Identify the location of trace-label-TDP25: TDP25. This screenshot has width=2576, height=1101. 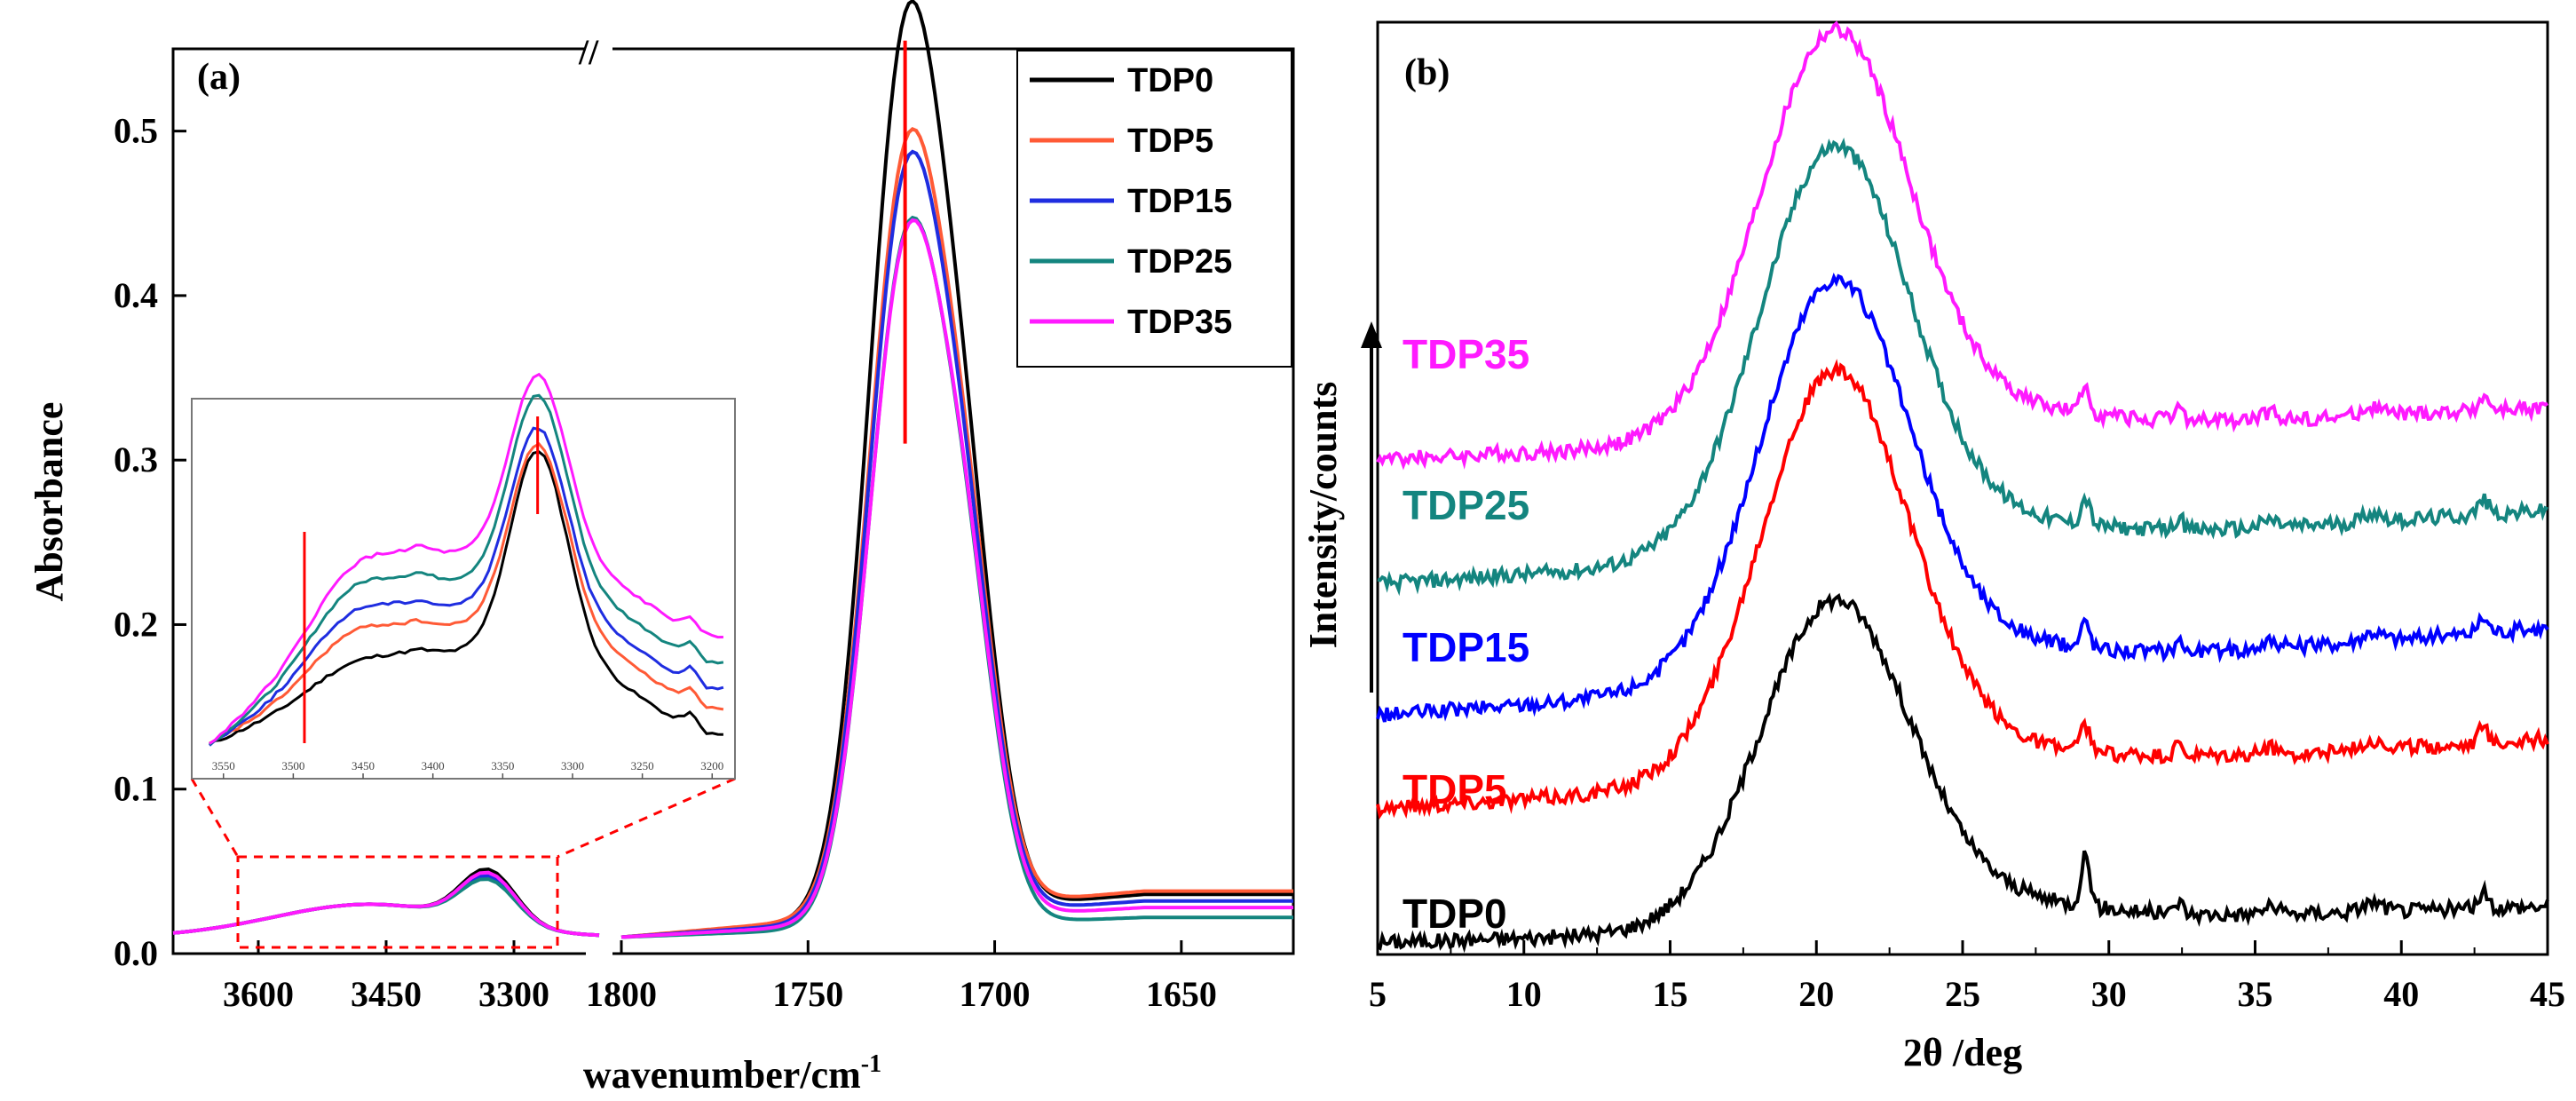
(1466, 505).